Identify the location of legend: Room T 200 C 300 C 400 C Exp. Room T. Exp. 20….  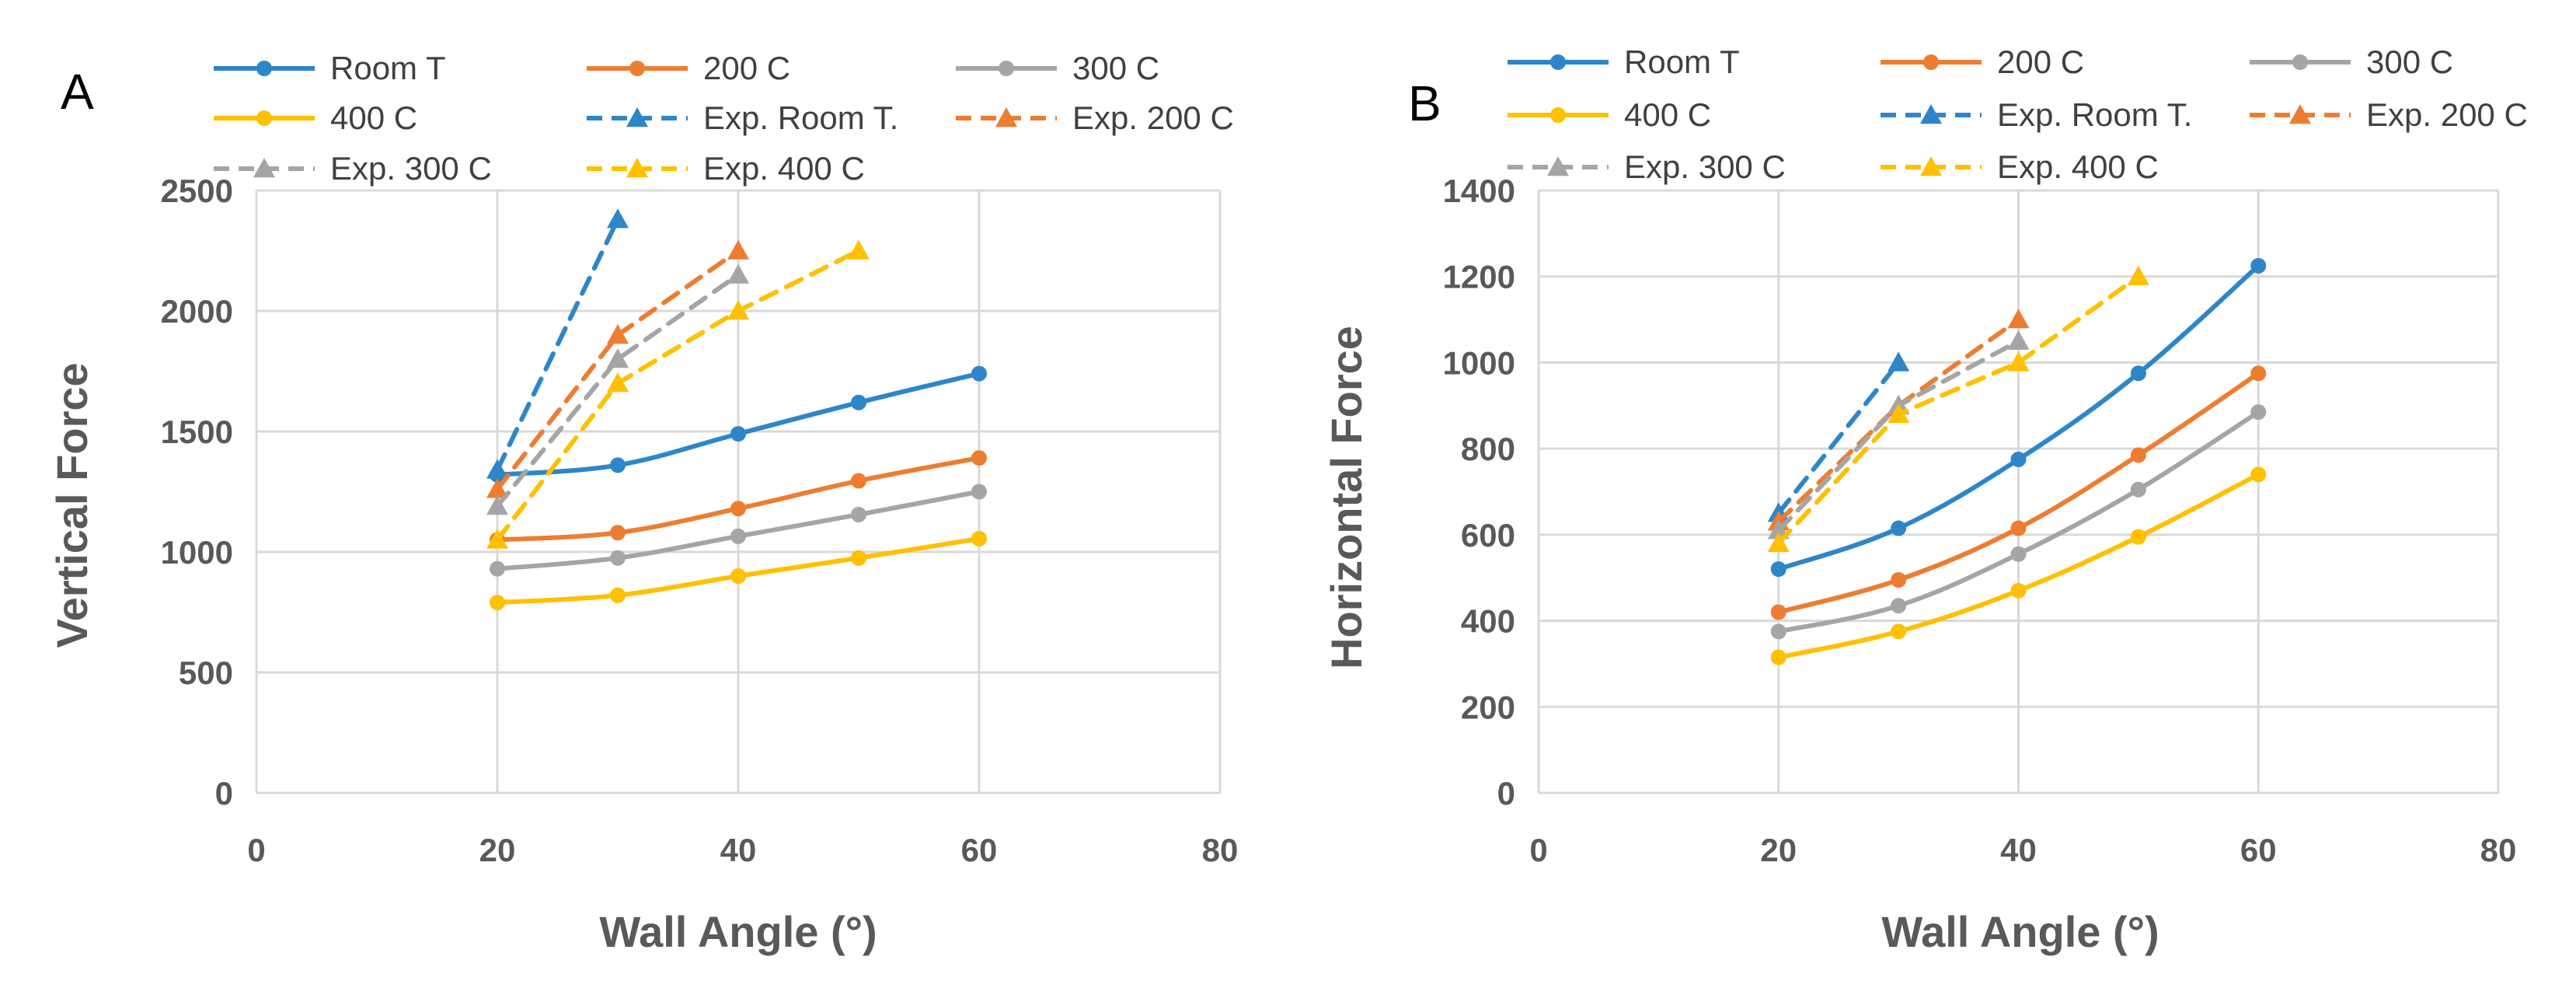
(2018, 114).